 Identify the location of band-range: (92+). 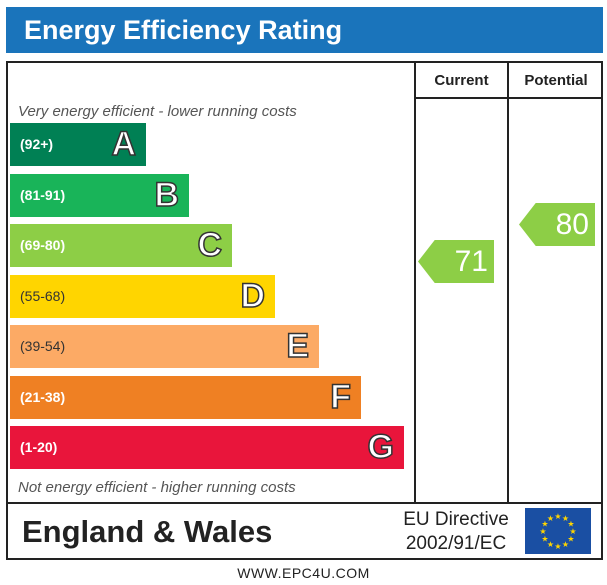
(37, 144).